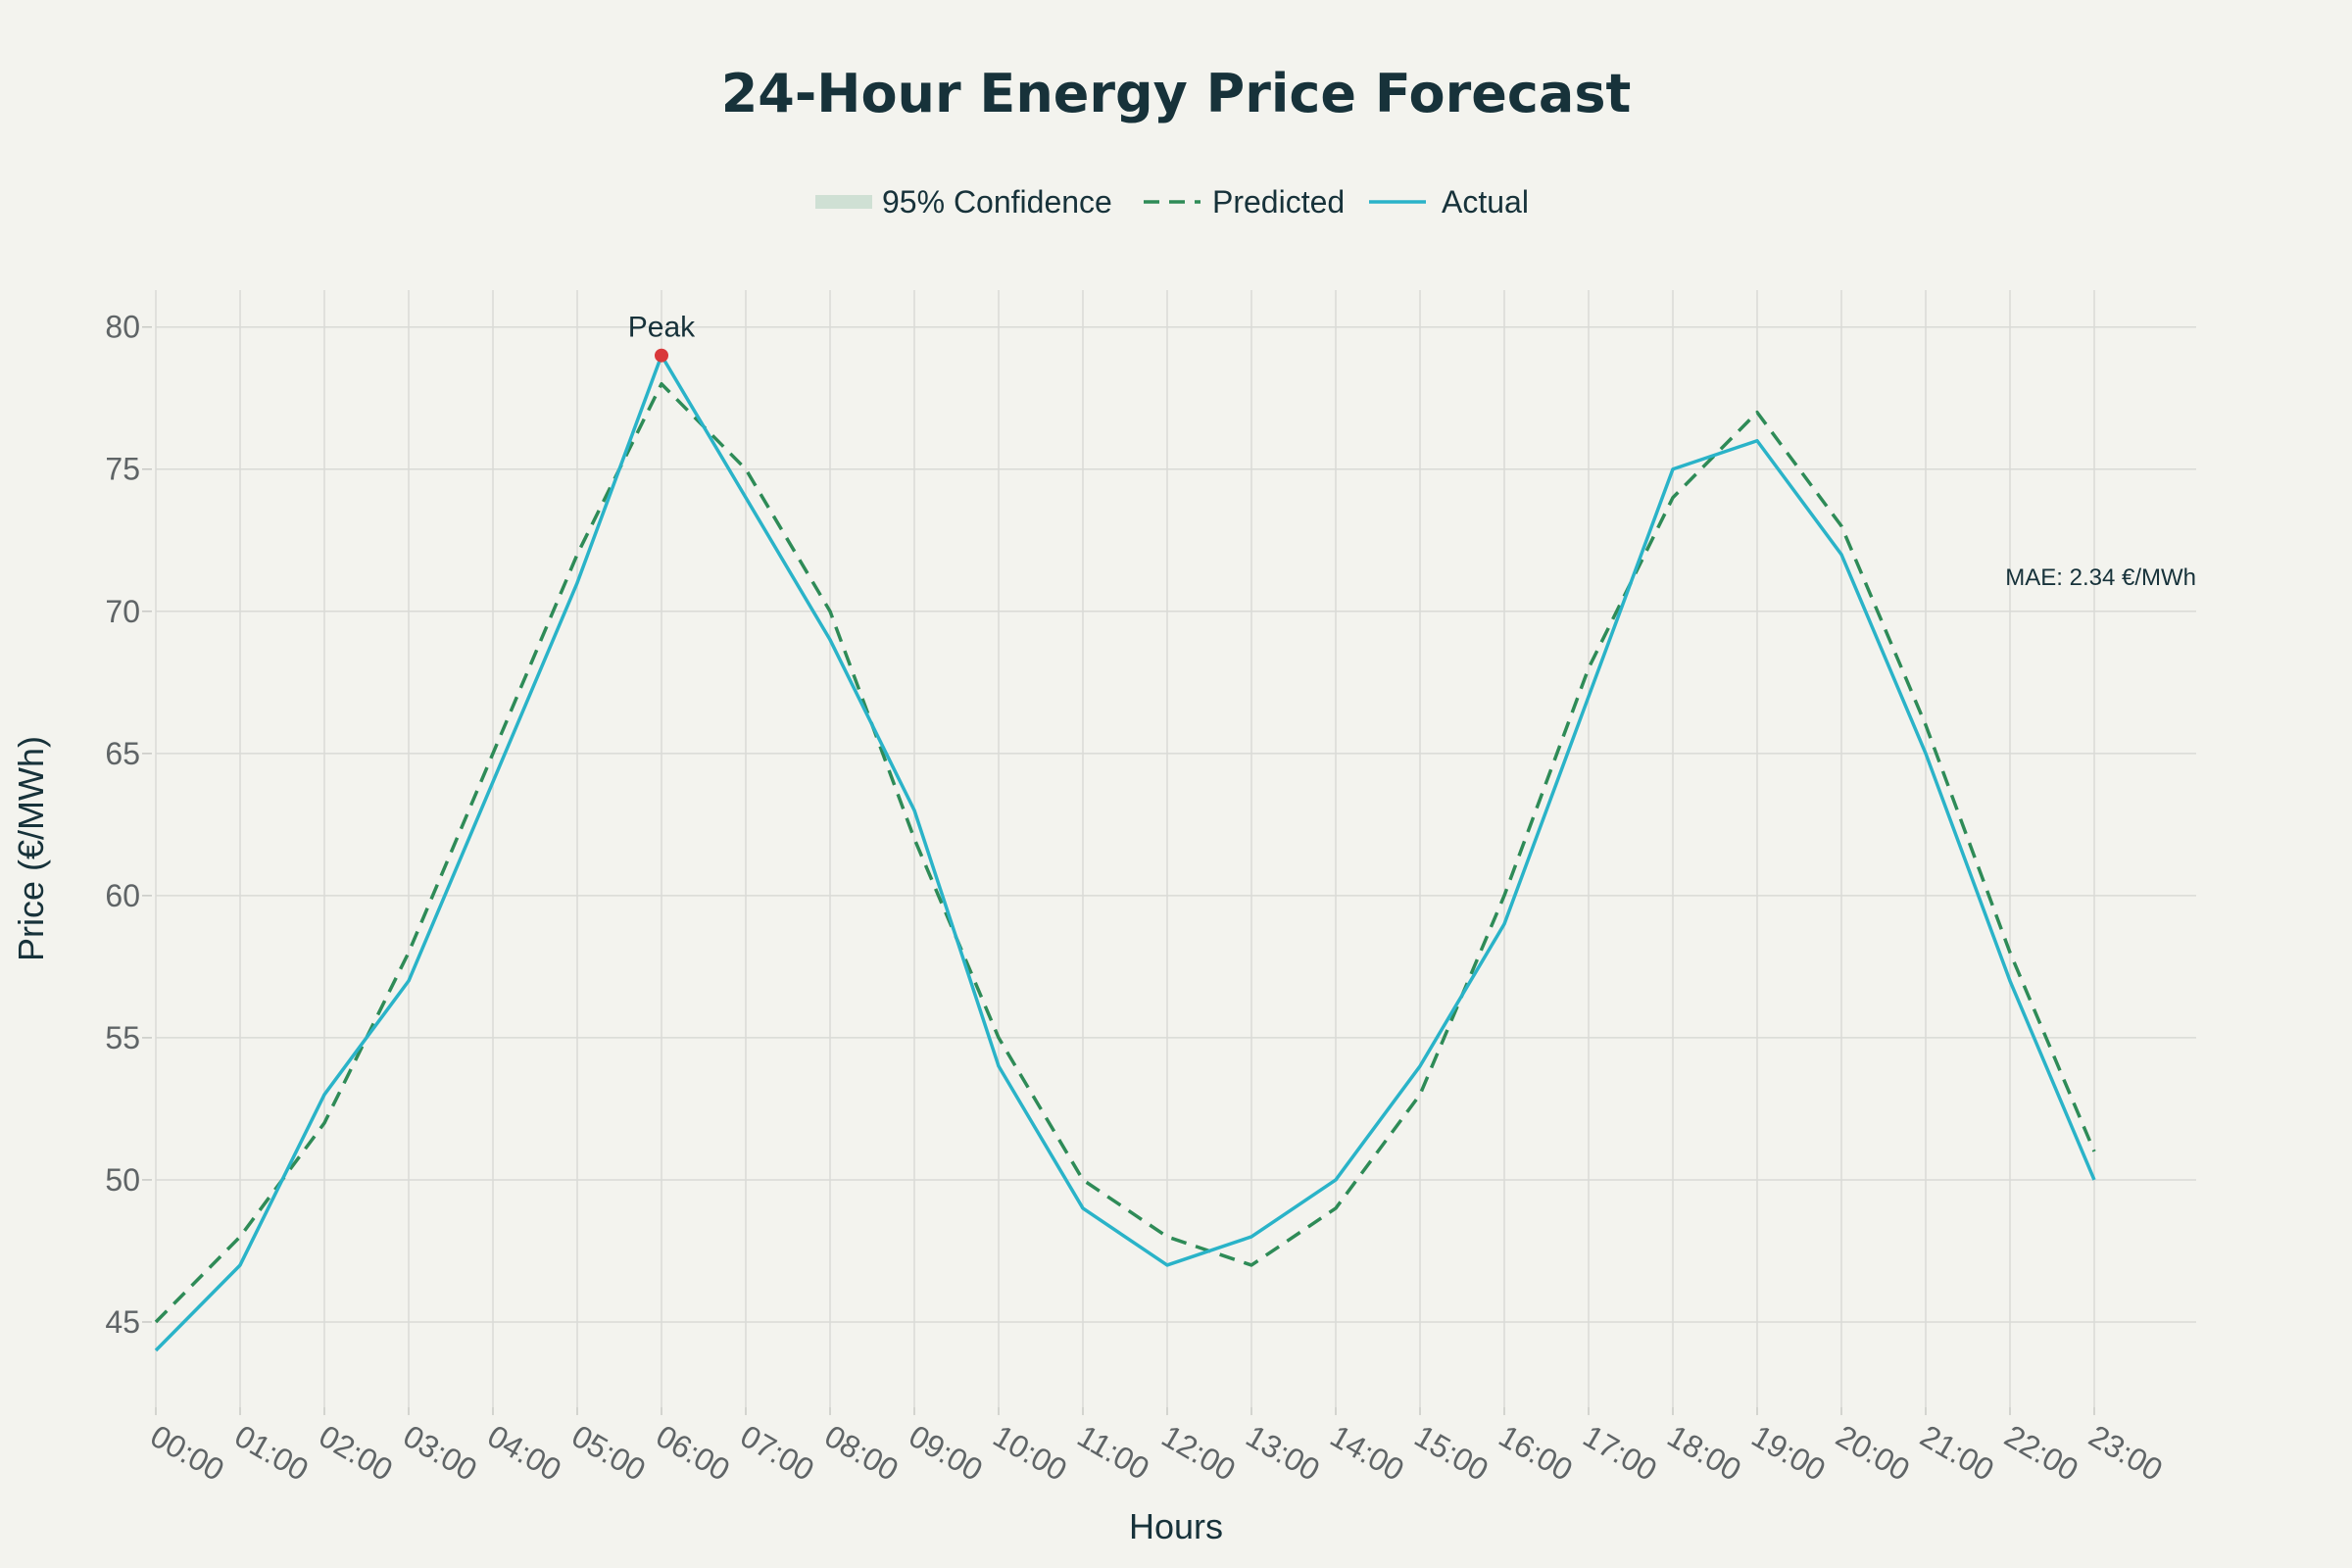 The height and width of the screenshot is (1568, 2352). Describe the element at coordinates (524, 1453) in the screenshot. I see `x-tick-label: 04:00` at that location.